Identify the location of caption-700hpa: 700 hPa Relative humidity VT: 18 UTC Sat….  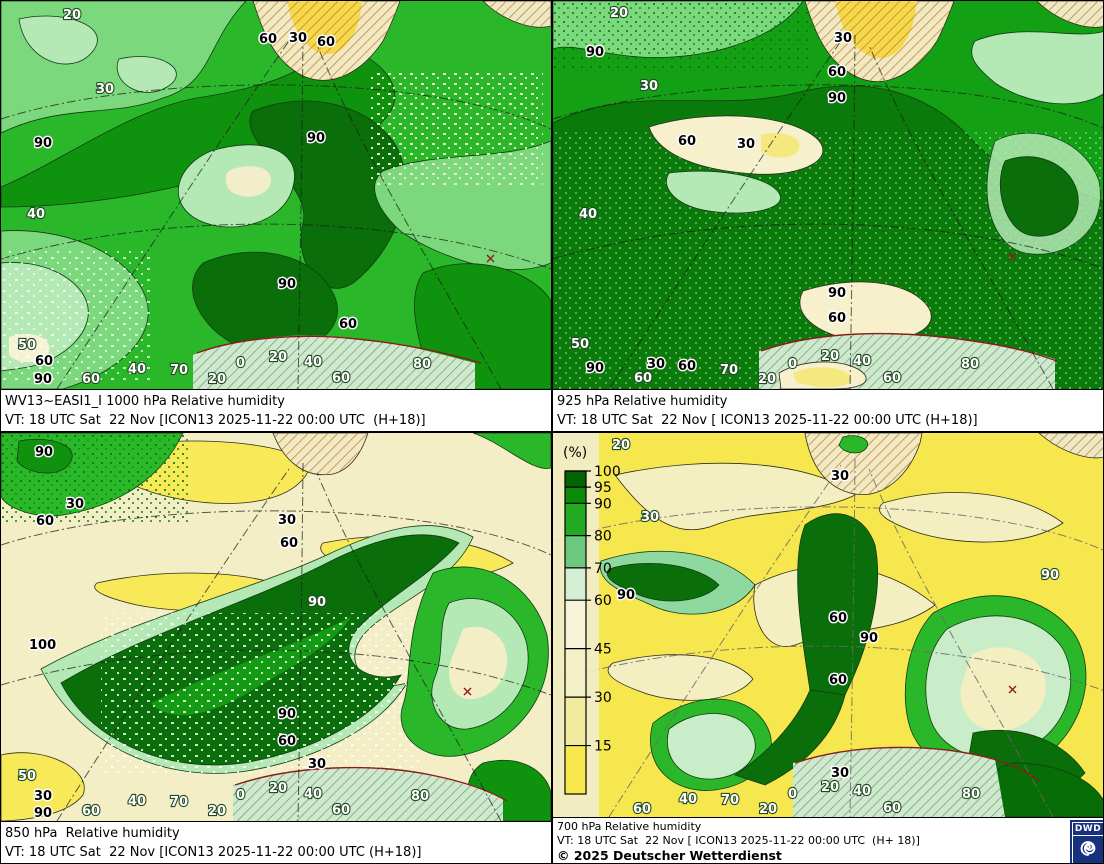
(828, 840).